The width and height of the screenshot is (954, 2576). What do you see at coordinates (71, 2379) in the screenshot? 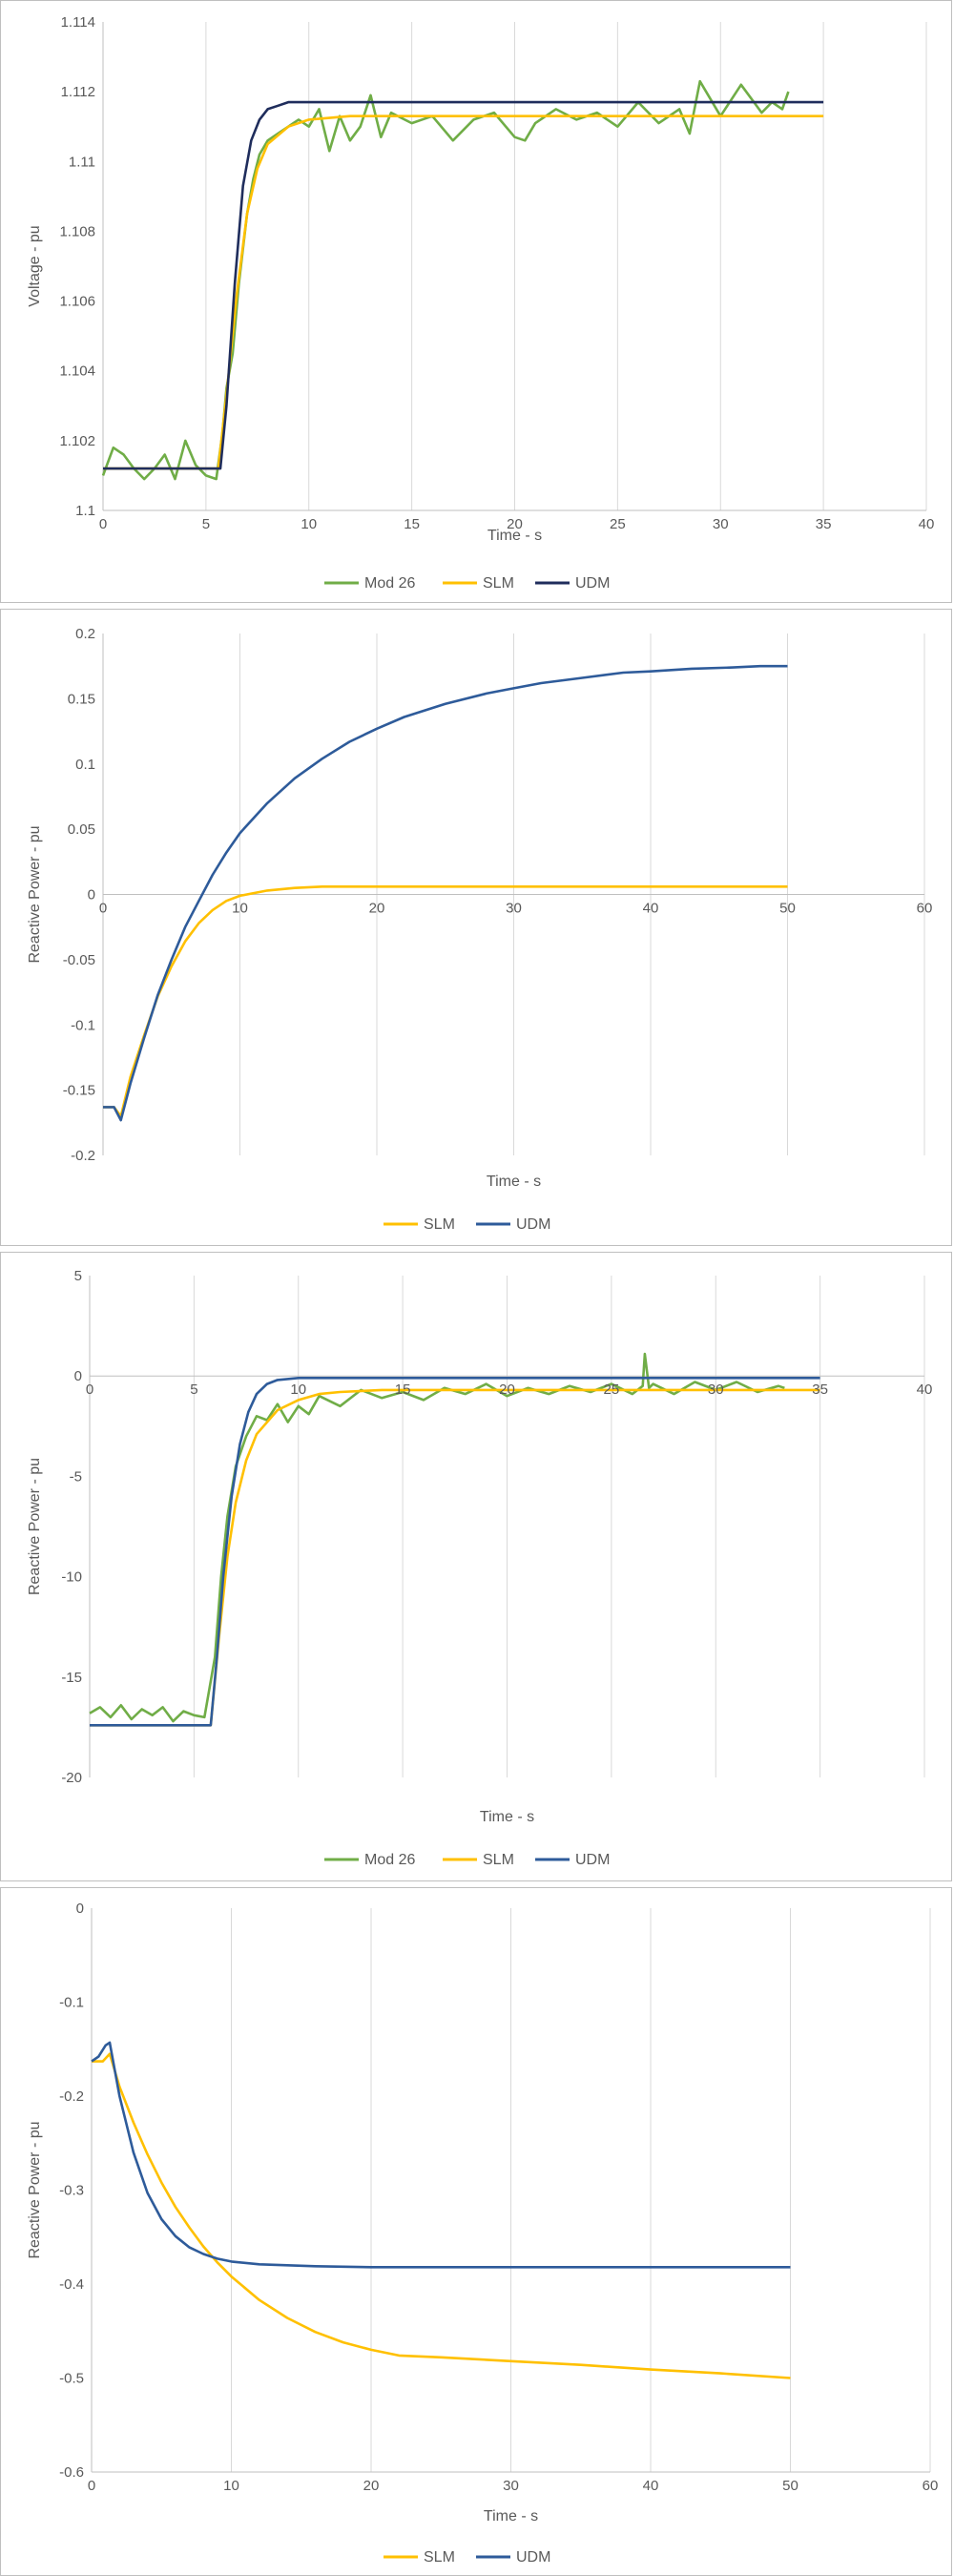
I see `y-tick-label: -0.5` at bounding box center [71, 2379].